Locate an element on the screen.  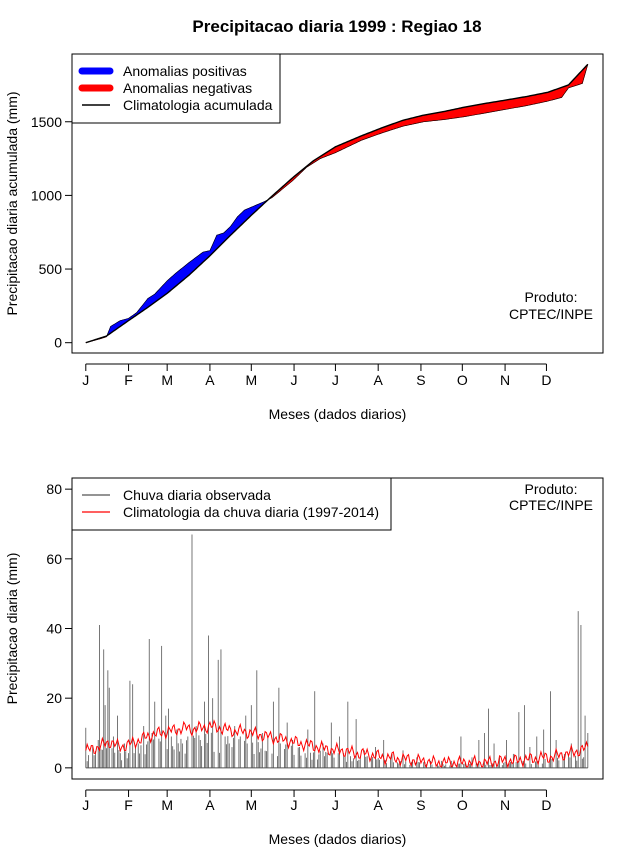
climatology-daily-line is located at coordinates (337, 744).